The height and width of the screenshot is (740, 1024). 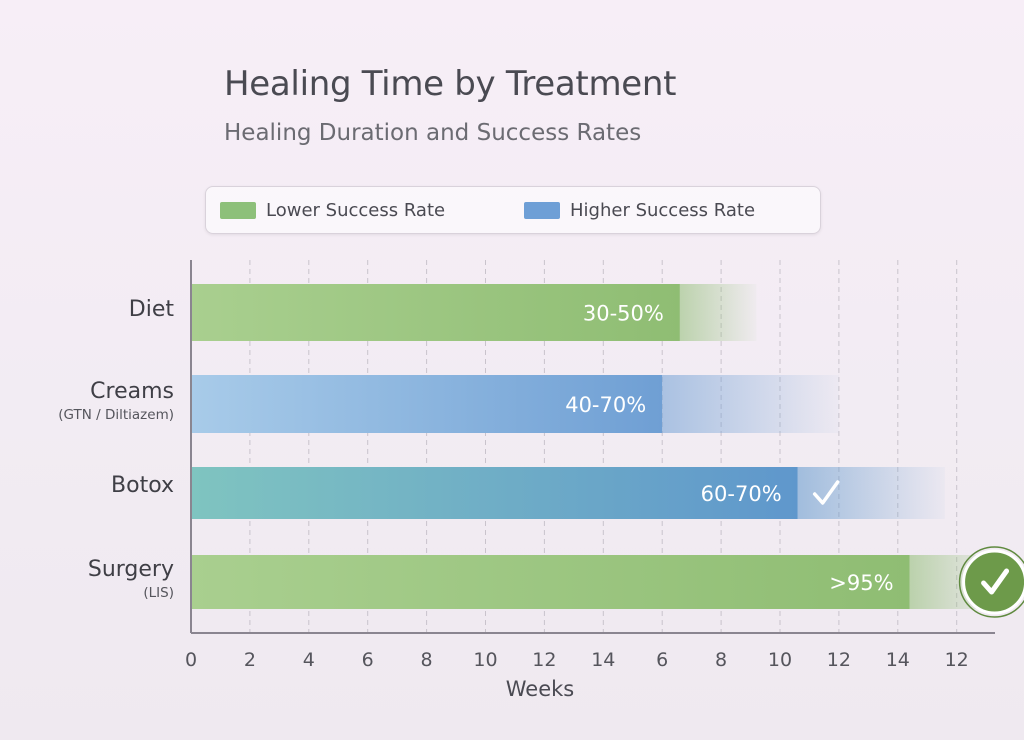 What do you see at coordinates (158, 593) in the screenshot?
I see `category-subname: (LIS)` at bounding box center [158, 593].